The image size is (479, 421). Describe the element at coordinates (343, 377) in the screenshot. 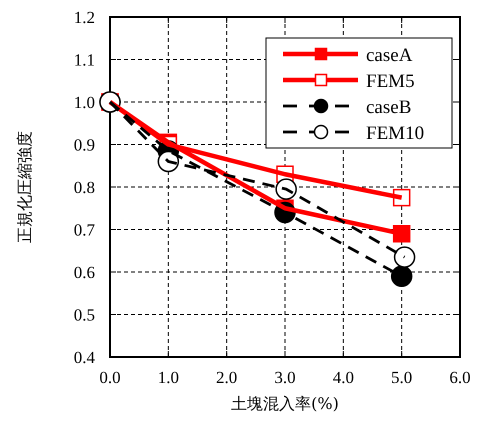

I see `x-tick-label: 4.0` at that location.